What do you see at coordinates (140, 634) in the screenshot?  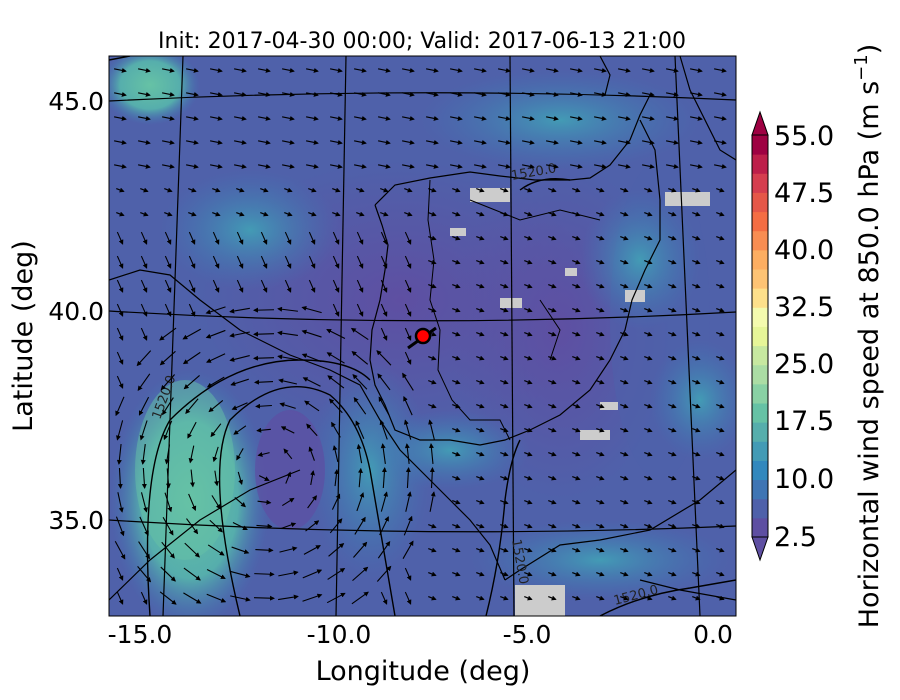 I see `x-tick-label: -15.0` at bounding box center [140, 634].